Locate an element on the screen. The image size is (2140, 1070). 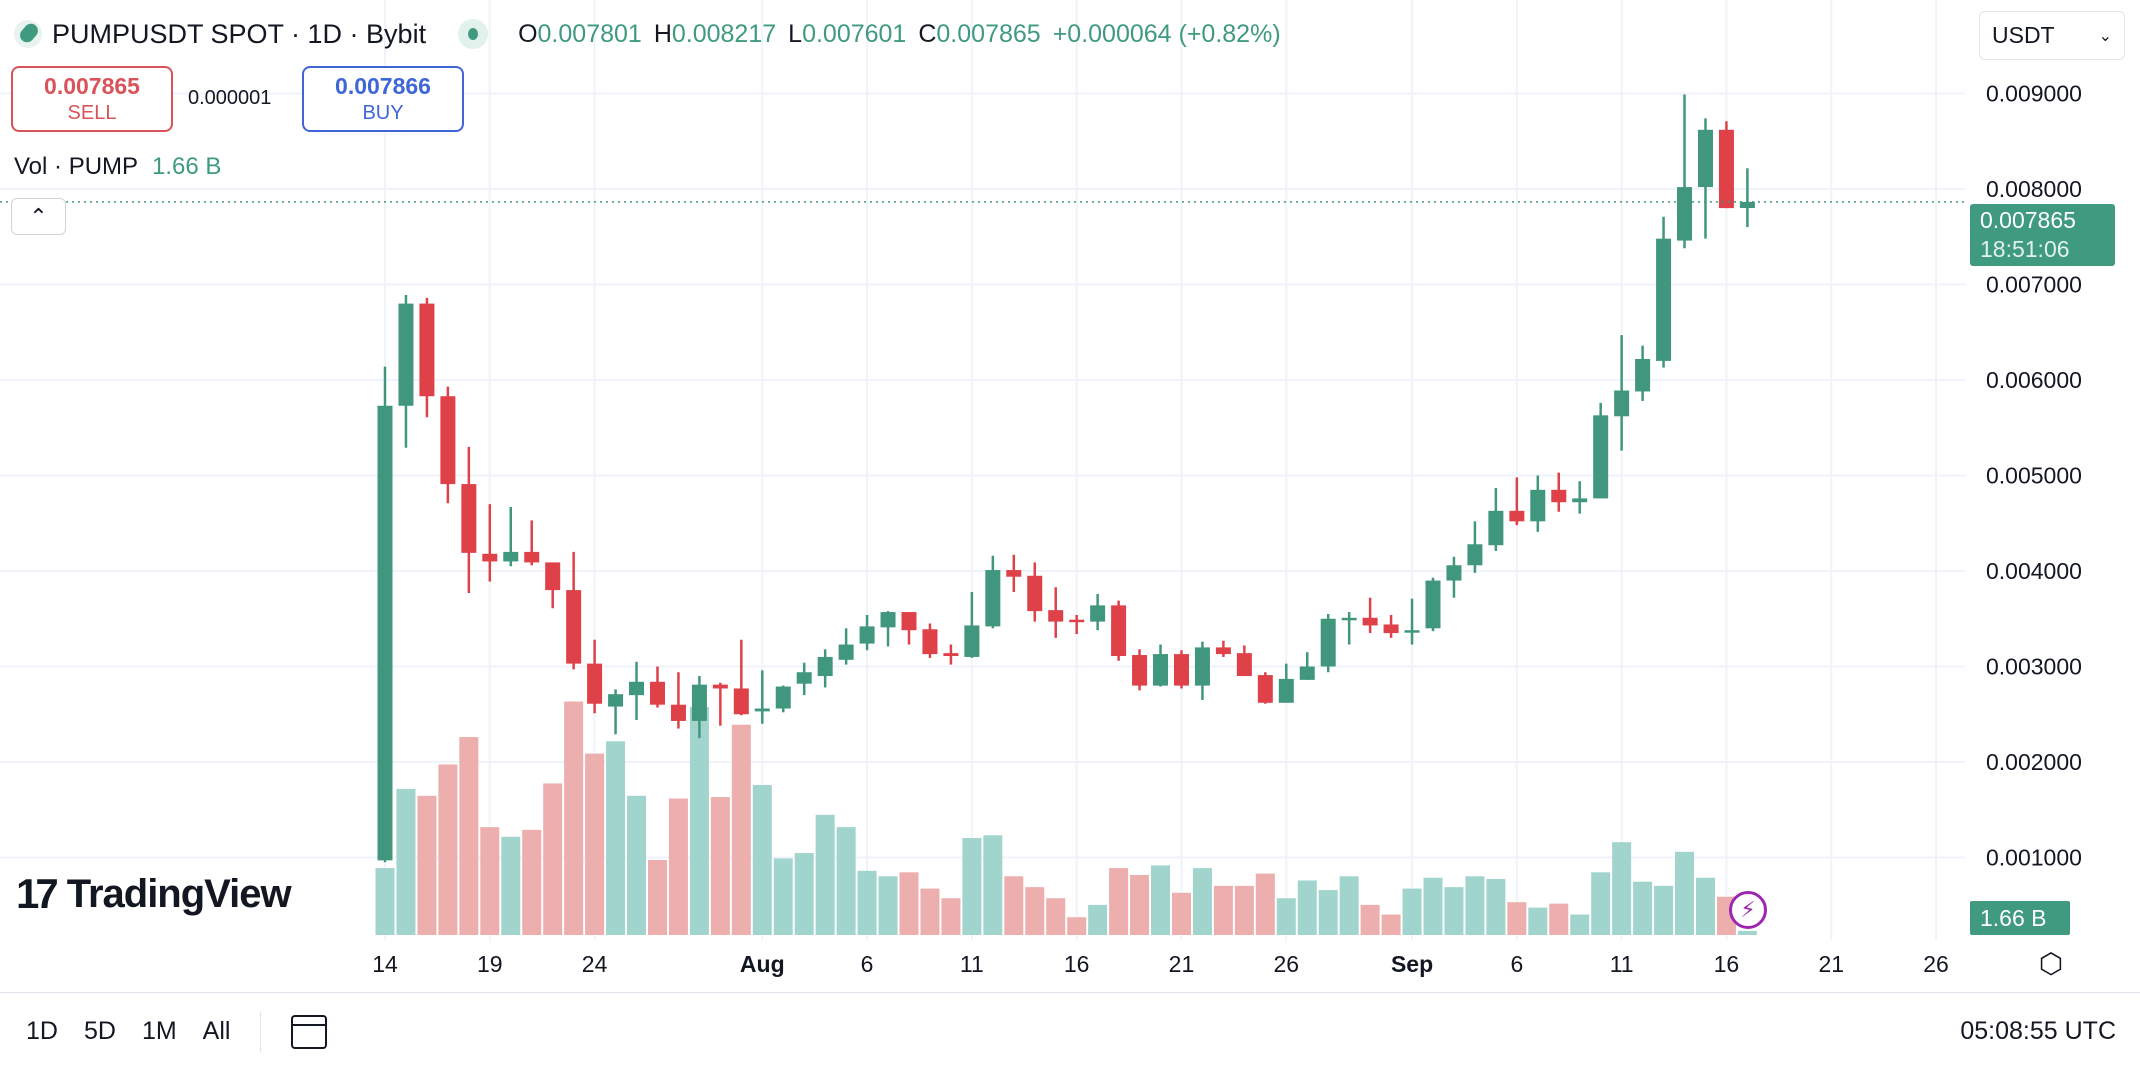
buy-button: 0.007866 BUY is located at coordinates (383, 99).